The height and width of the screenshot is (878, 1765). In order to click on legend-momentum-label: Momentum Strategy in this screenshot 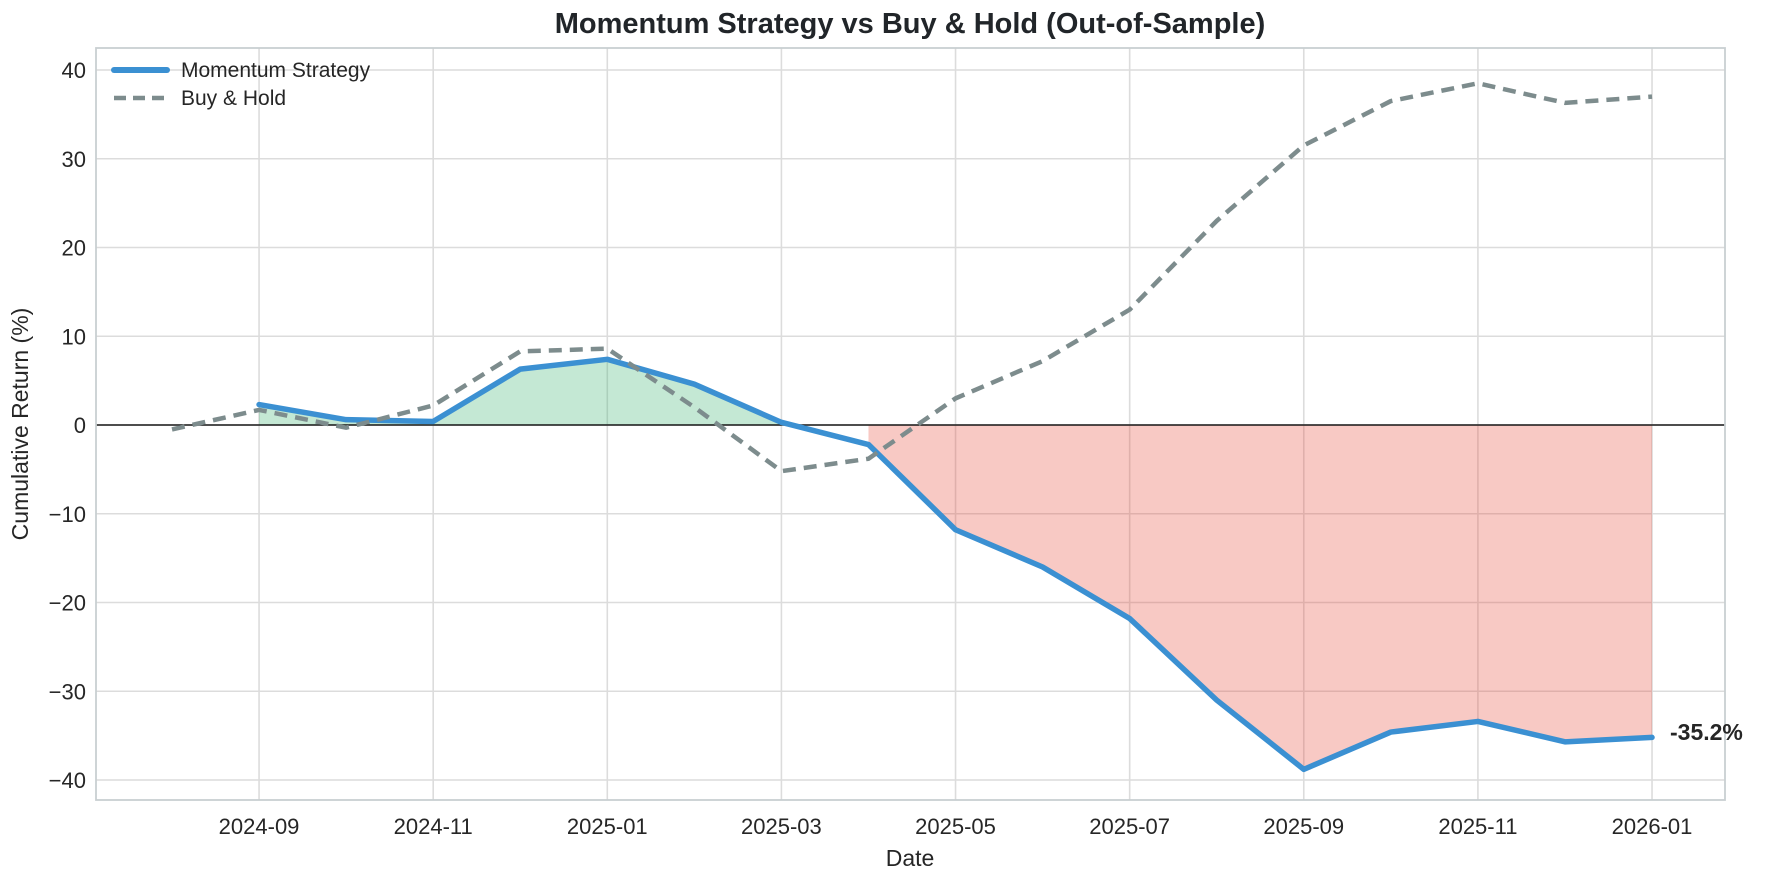, I will do `click(276, 70)`.